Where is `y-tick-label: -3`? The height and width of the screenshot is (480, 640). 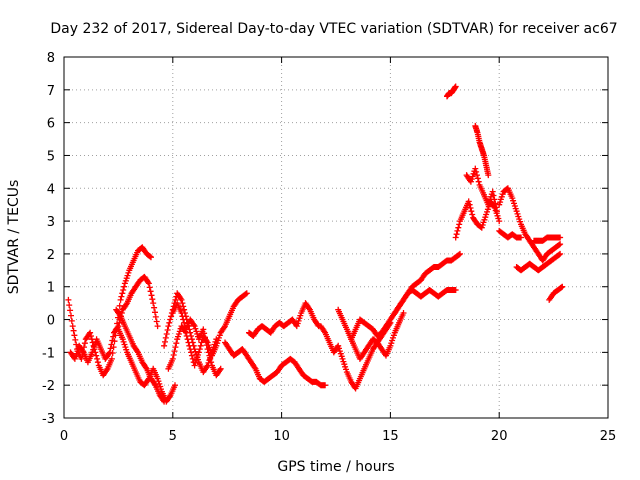
y-tick-label: -3 is located at coordinates (48, 419).